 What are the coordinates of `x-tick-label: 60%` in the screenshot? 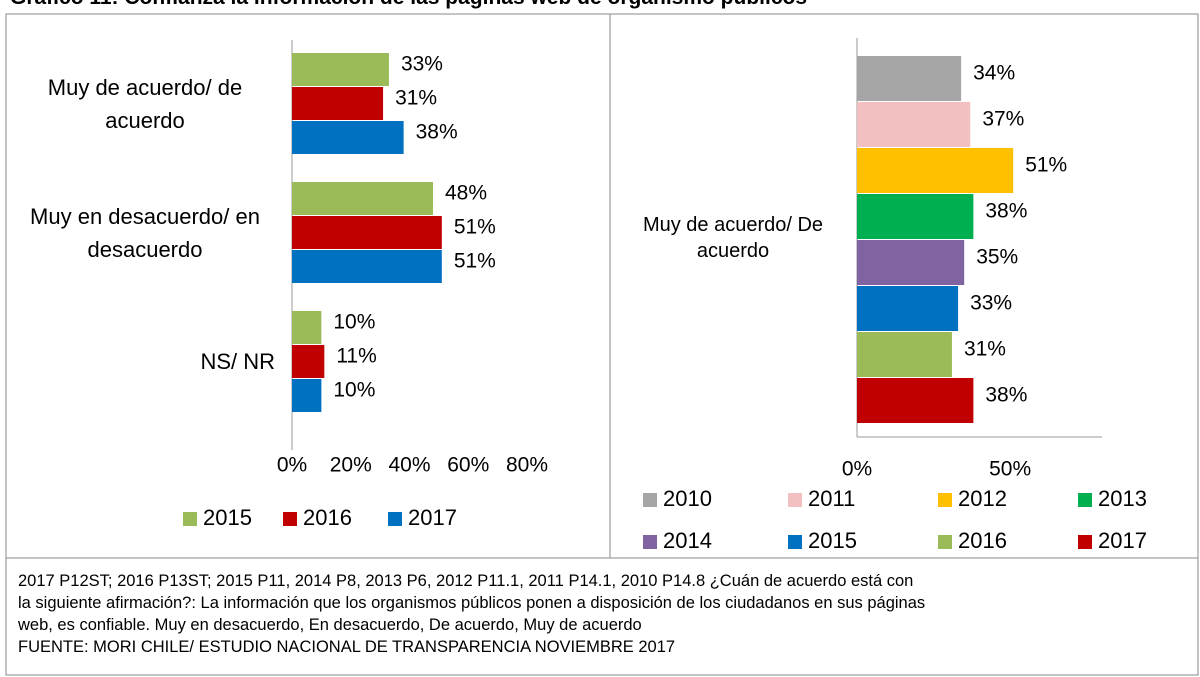 It's located at (468, 465).